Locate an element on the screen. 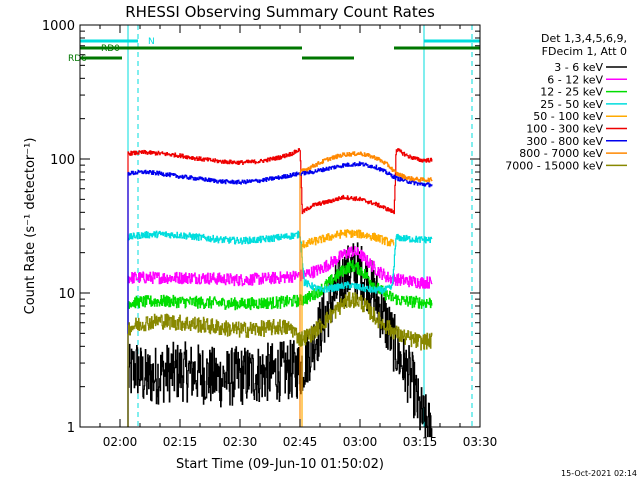  y-tick-label: 1000 is located at coordinates (58, 26).